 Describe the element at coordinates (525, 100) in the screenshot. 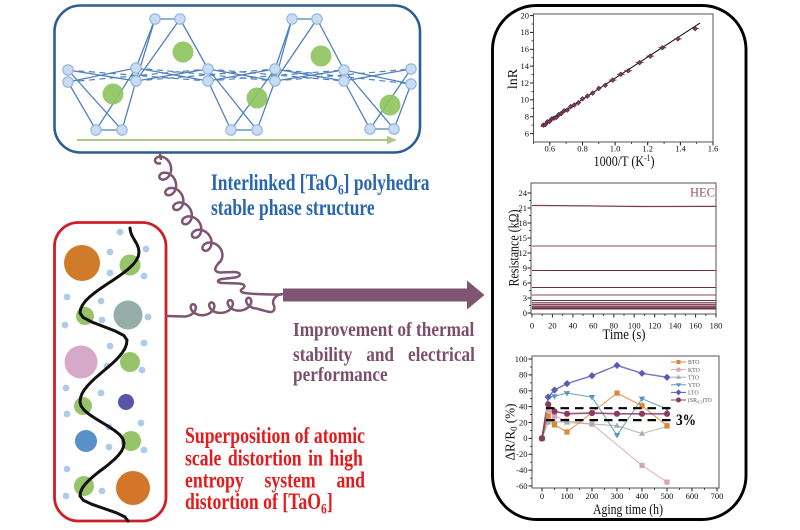

I see `svg-text: 10` at that location.